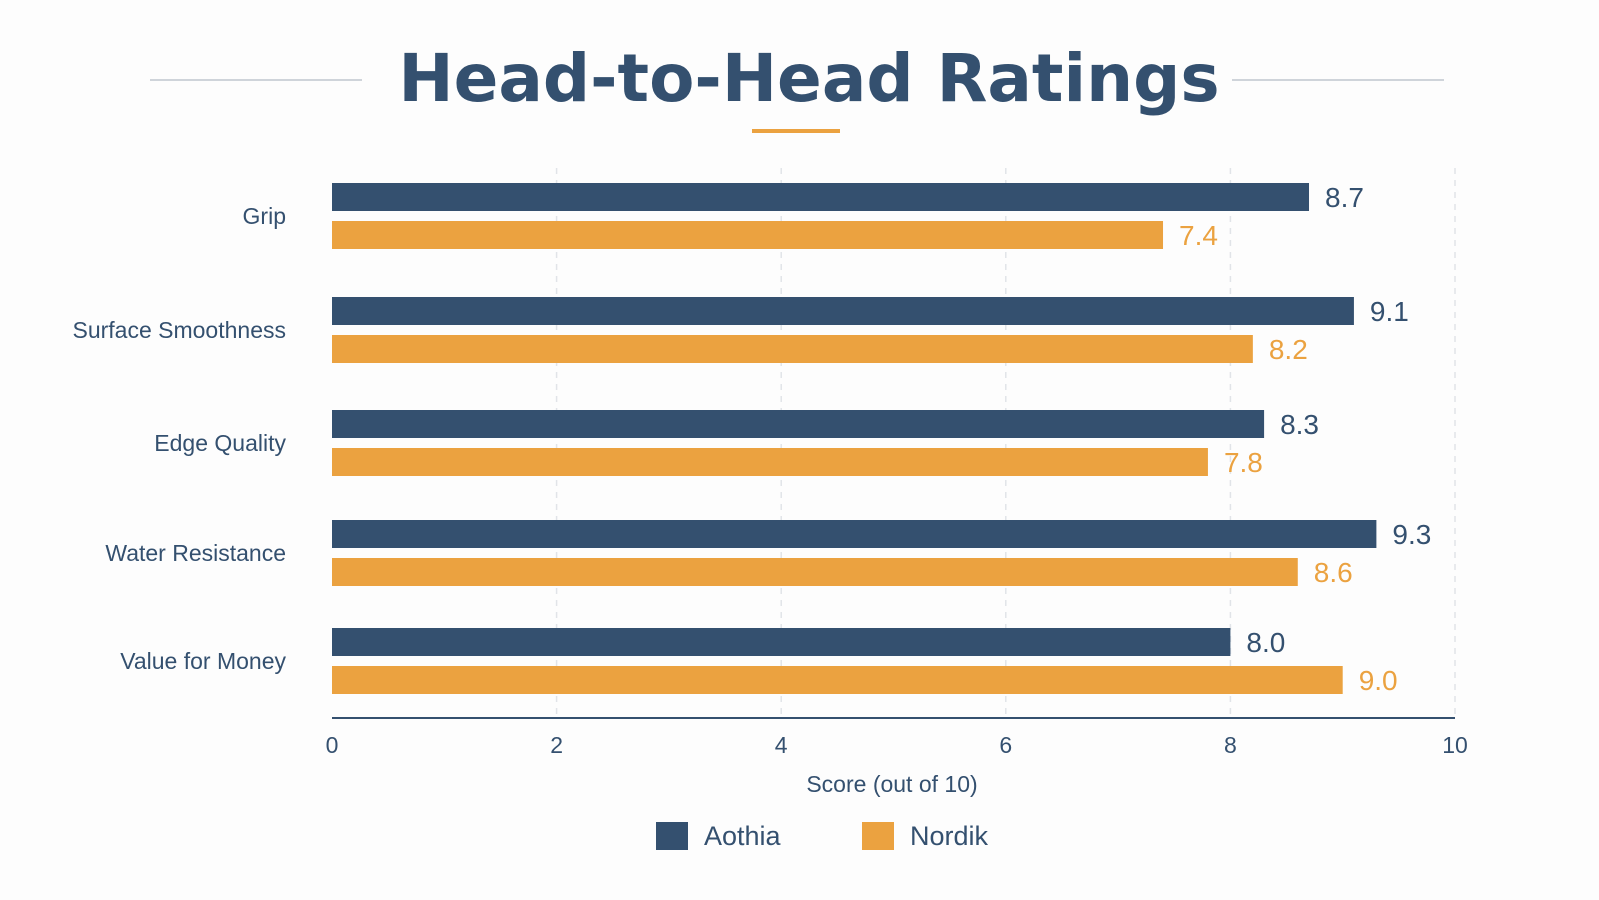 The width and height of the screenshot is (1599, 900). I want to click on x-tick-label-6: 6, so click(1005, 745).